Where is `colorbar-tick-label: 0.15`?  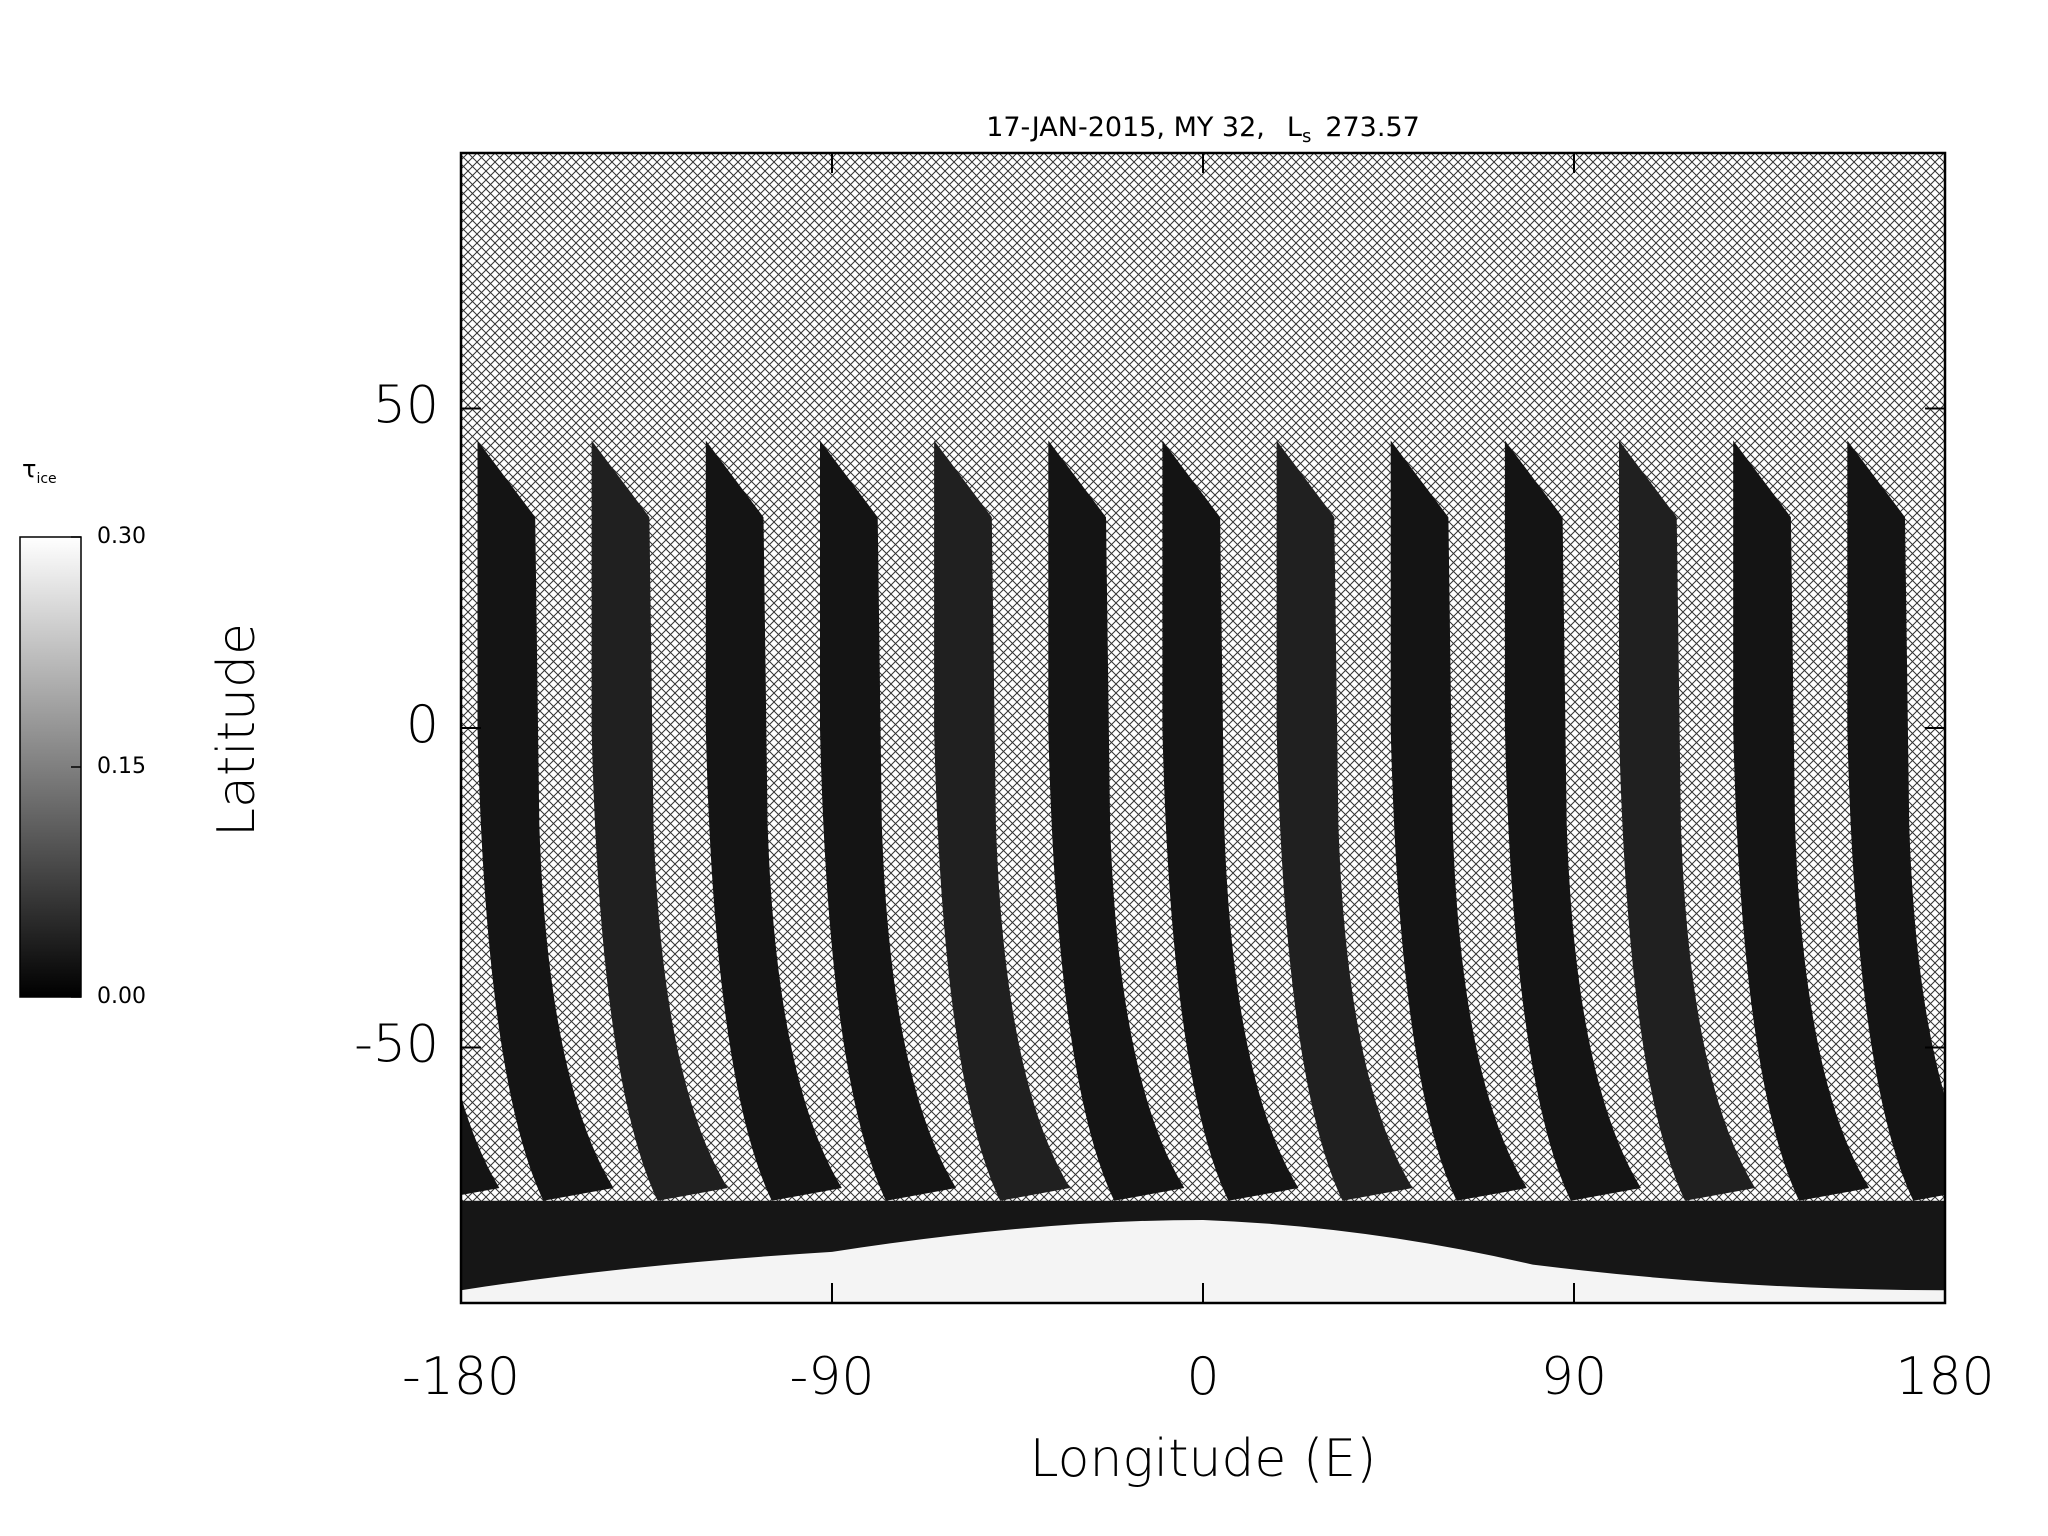 colorbar-tick-label: 0.15 is located at coordinates (121, 766).